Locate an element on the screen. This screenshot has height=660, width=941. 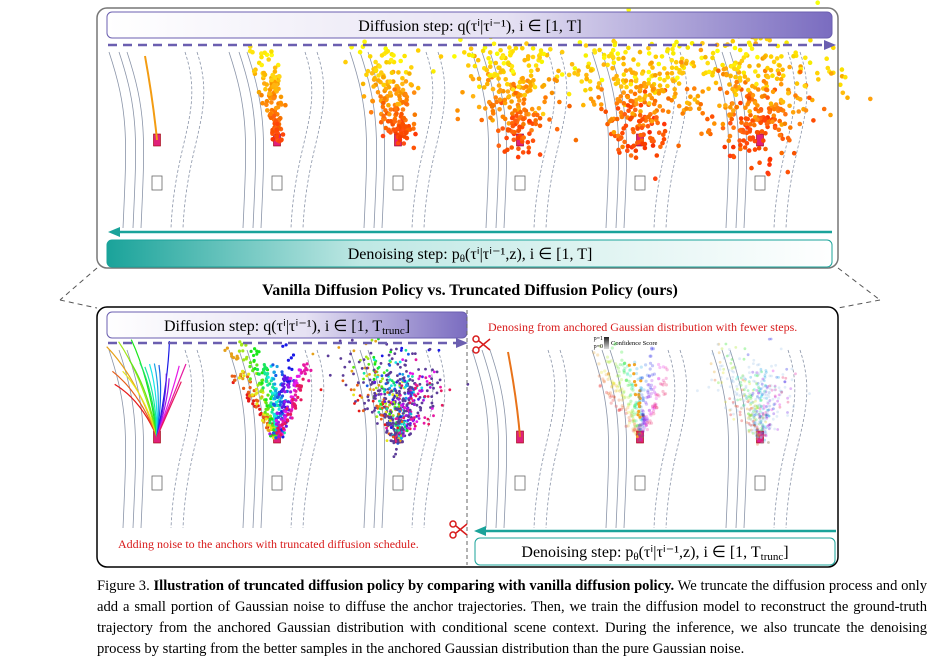
denoising-bar is located at coordinates (655, 551).